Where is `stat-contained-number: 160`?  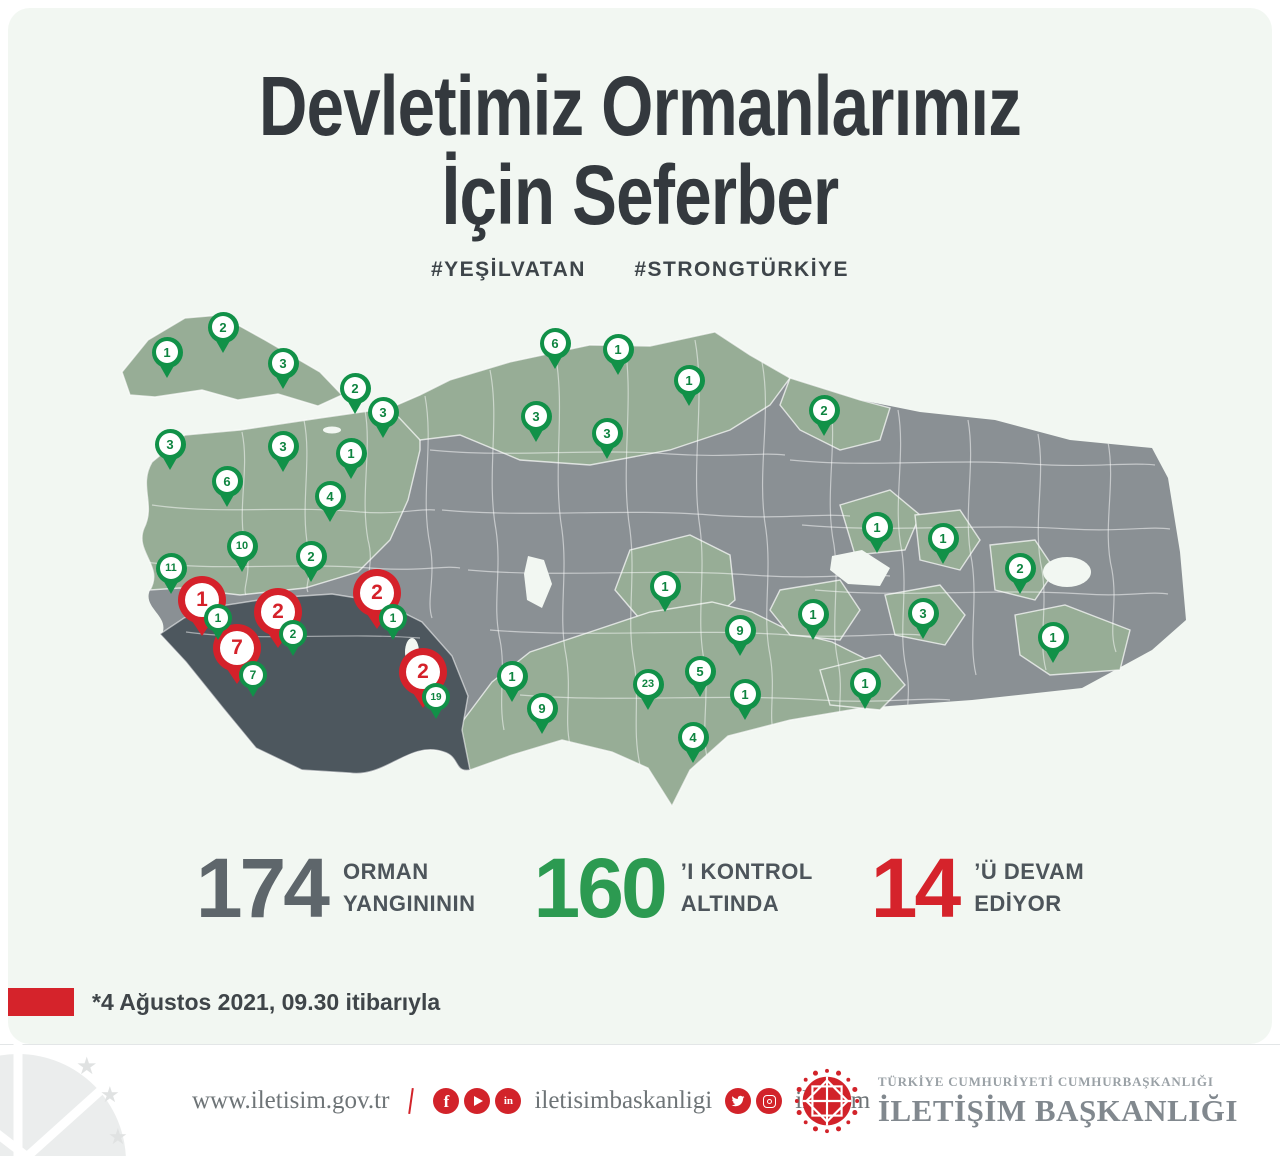 stat-contained-number: 160 is located at coordinates (600, 888).